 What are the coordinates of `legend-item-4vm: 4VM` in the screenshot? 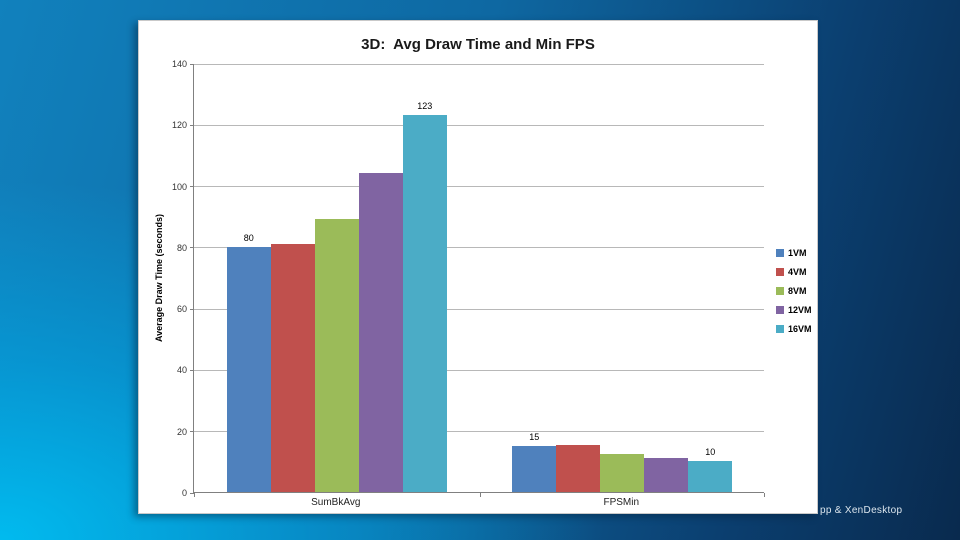 It's located at (794, 271).